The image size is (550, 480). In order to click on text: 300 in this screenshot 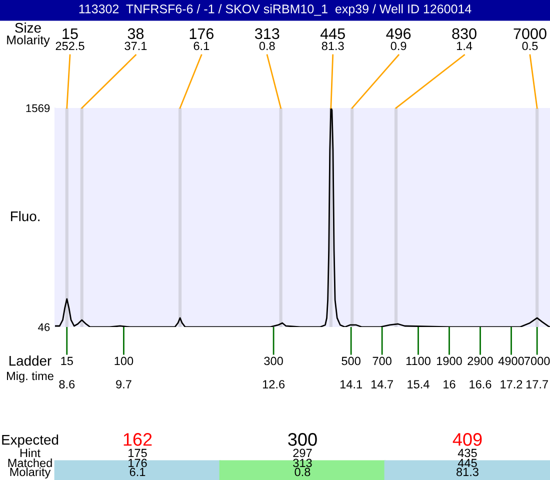, I will do `click(273, 361)`.